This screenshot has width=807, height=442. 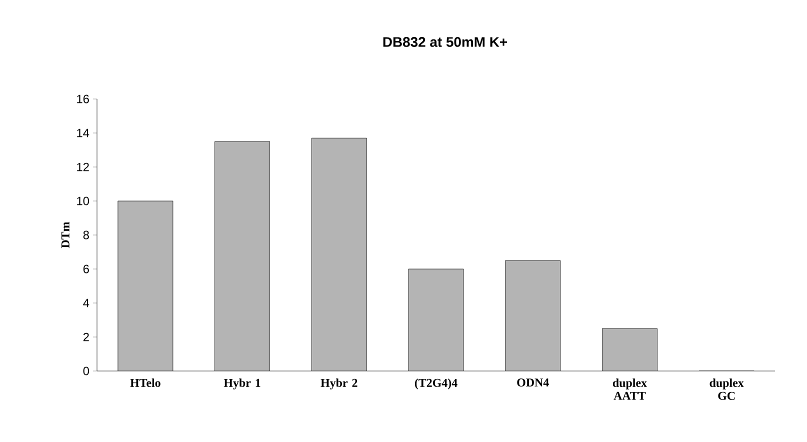 What do you see at coordinates (145, 382) in the screenshot?
I see `x-tick-label: HTelo` at bounding box center [145, 382].